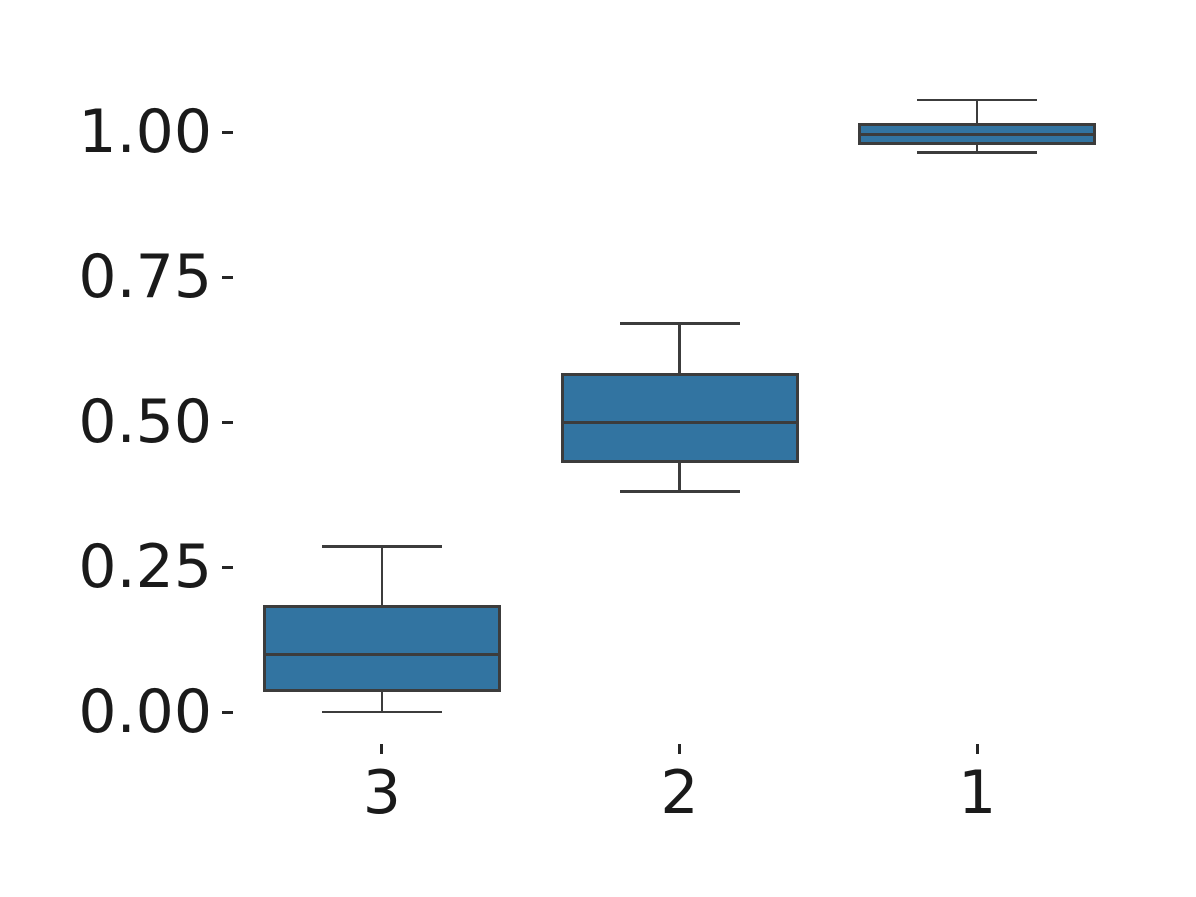  I want to click on y-tick-label: 1.00, so click(145, 132).